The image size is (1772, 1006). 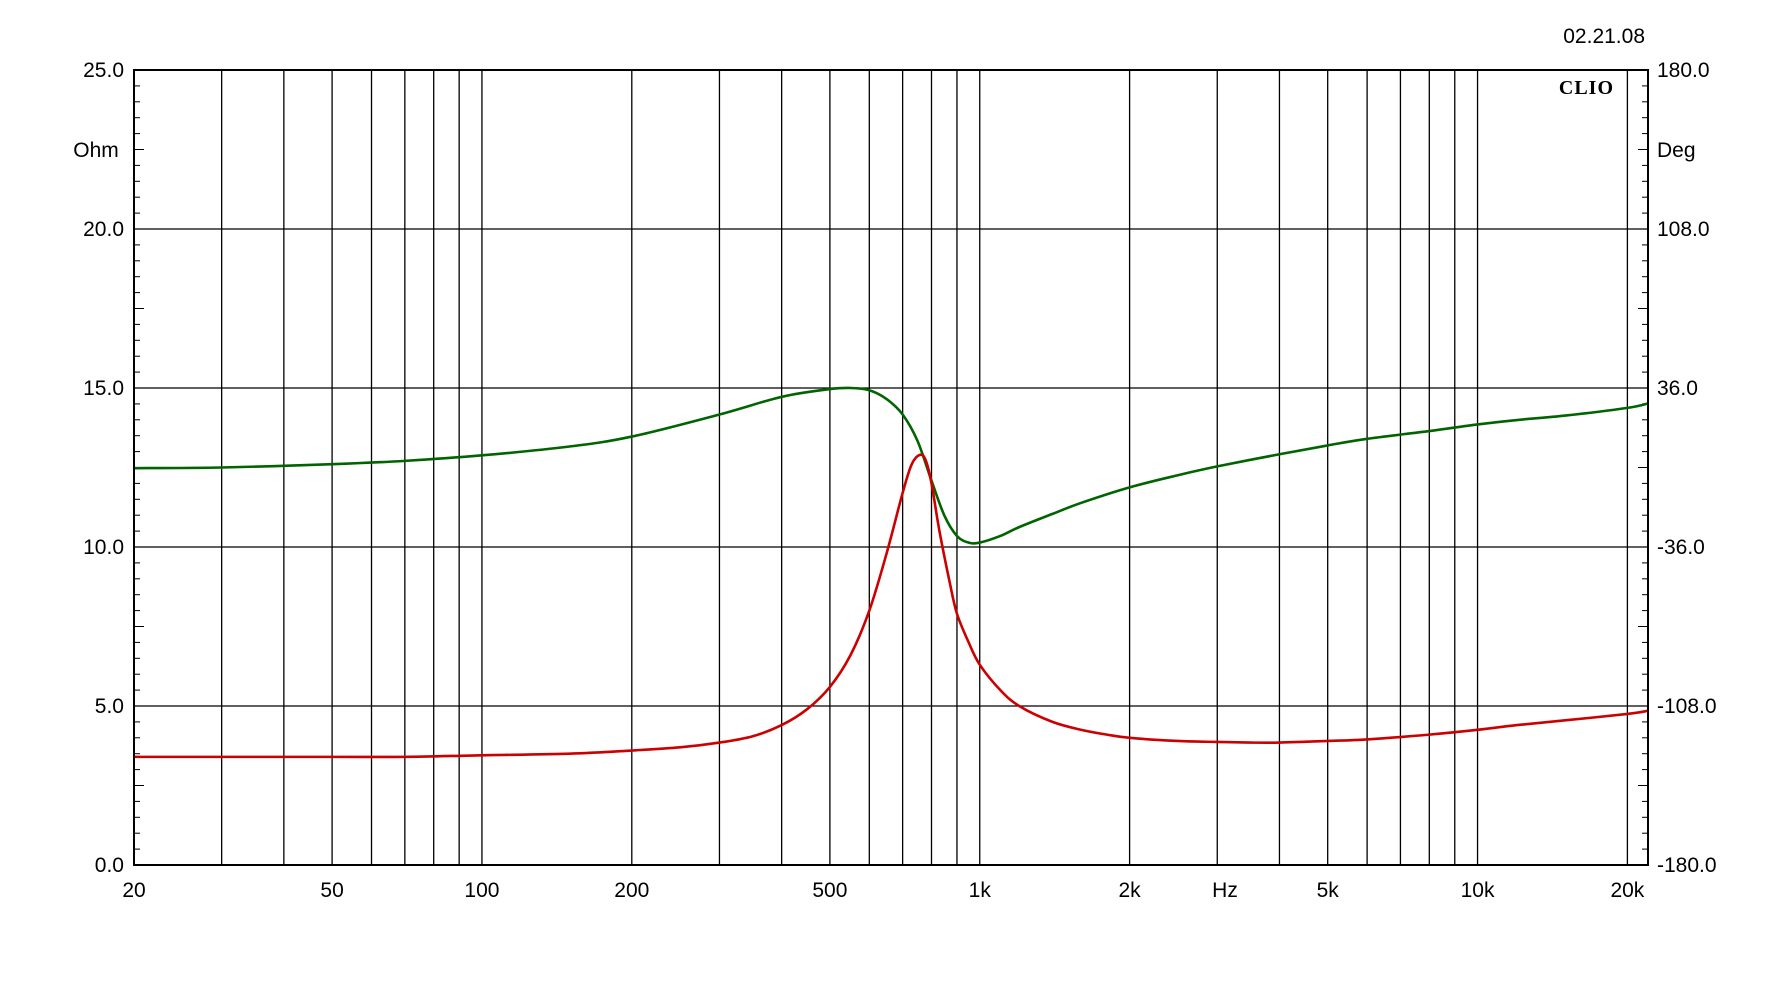 What do you see at coordinates (481, 890) in the screenshot?
I see `x-tick-label: 100` at bounding box center [481, 890].